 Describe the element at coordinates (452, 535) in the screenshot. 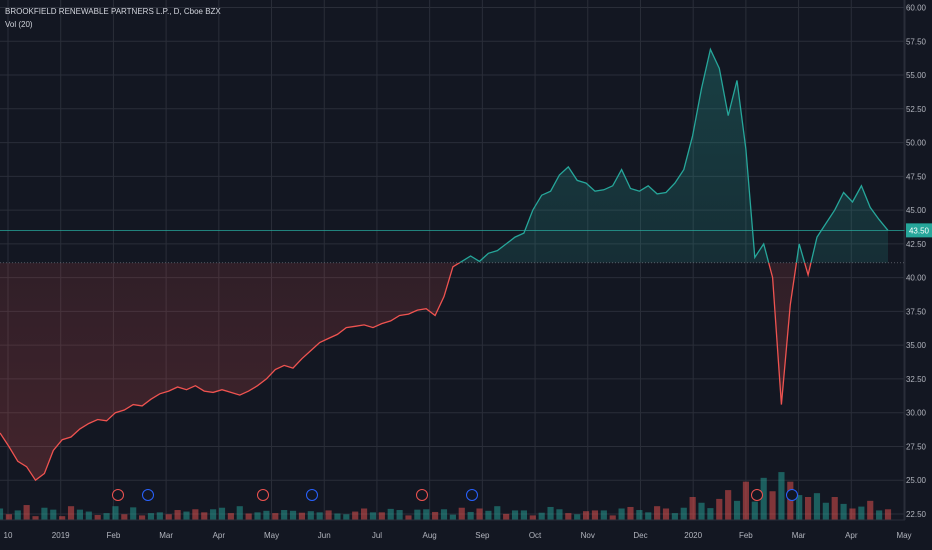

I see `time-axis-bg` at that location.